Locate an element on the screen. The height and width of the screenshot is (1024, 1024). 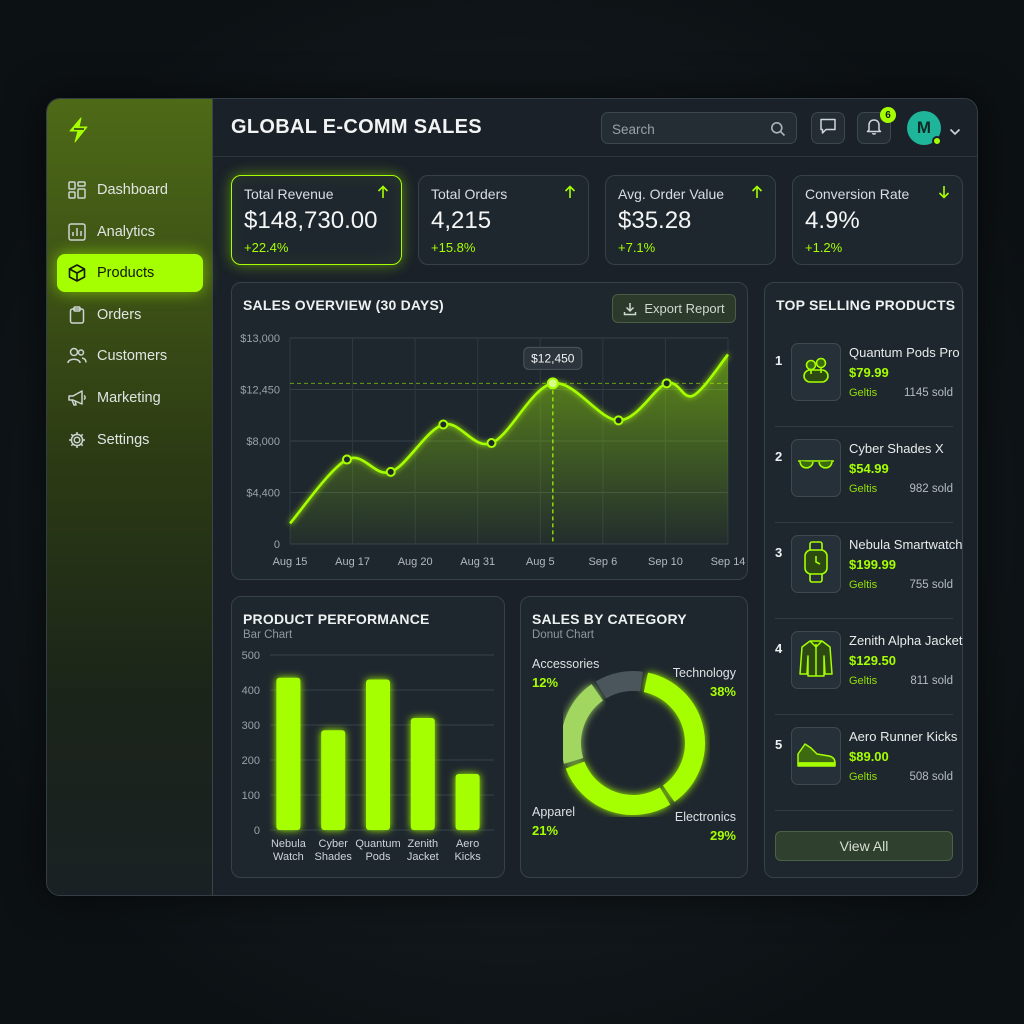
sidebar-item-products: Products is located at coordinates (130, 273).